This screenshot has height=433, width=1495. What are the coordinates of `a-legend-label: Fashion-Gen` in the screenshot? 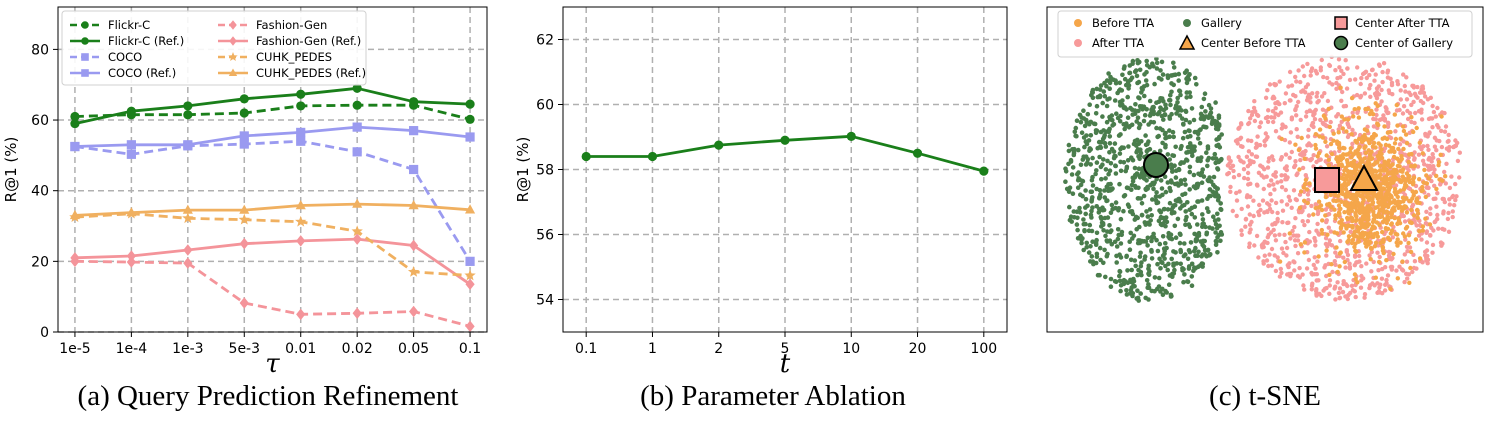 It's located at (291, 25).